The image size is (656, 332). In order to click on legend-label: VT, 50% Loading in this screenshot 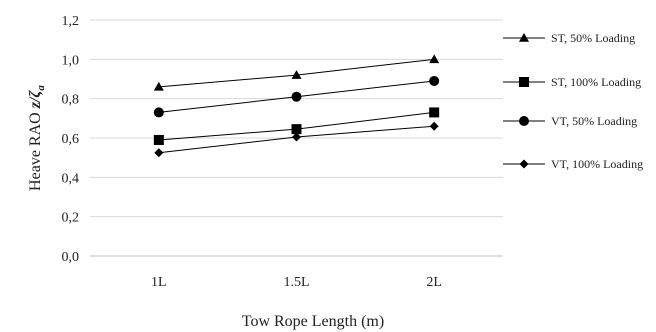, I will do `click(594, 121)`.